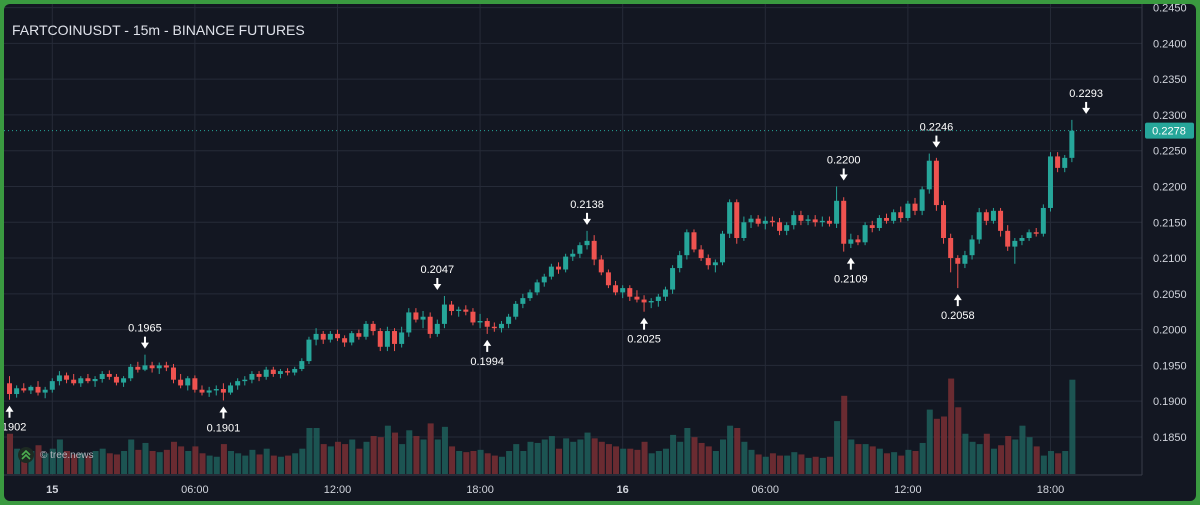 Image resolution: width=1200 pixels, height=505 pixels. What do you see at coordinates (487, 362) in the screenshot?
I see `annotation-label: 0.1994` at bounding box center [487, 362].